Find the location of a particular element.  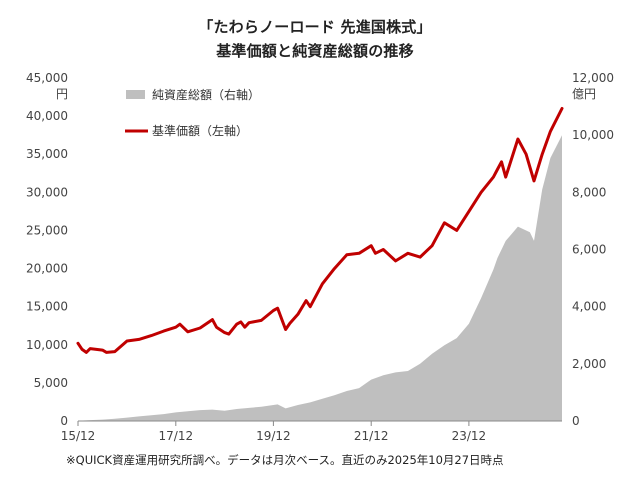

y-left-tick-label: 15,000 is located at coordinates (47, 307).